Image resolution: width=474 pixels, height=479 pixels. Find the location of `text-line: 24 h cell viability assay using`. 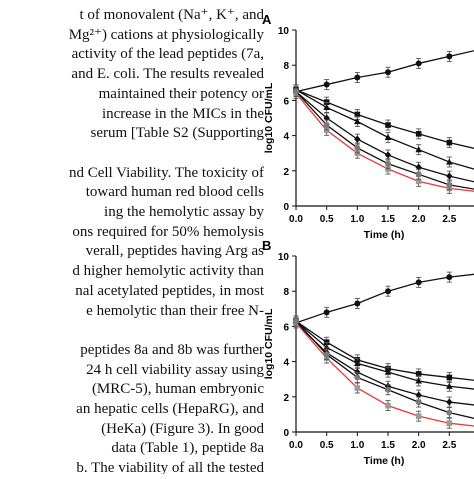

text-line: 24 h cell viability assay using is located at coordinates (175, 369).